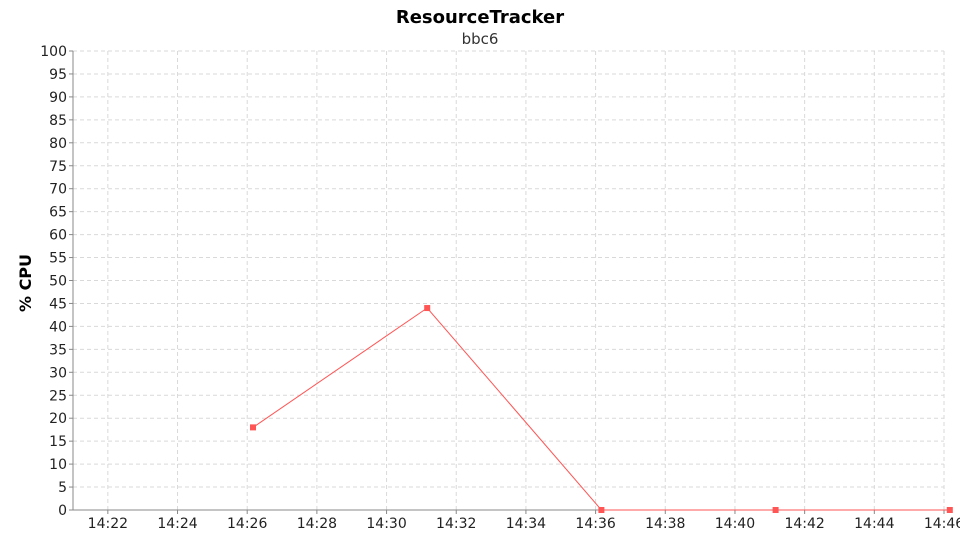 The height and width of the screenshot is (540, 960). I want to click on y-tick-label: 100, so click(53, 52).